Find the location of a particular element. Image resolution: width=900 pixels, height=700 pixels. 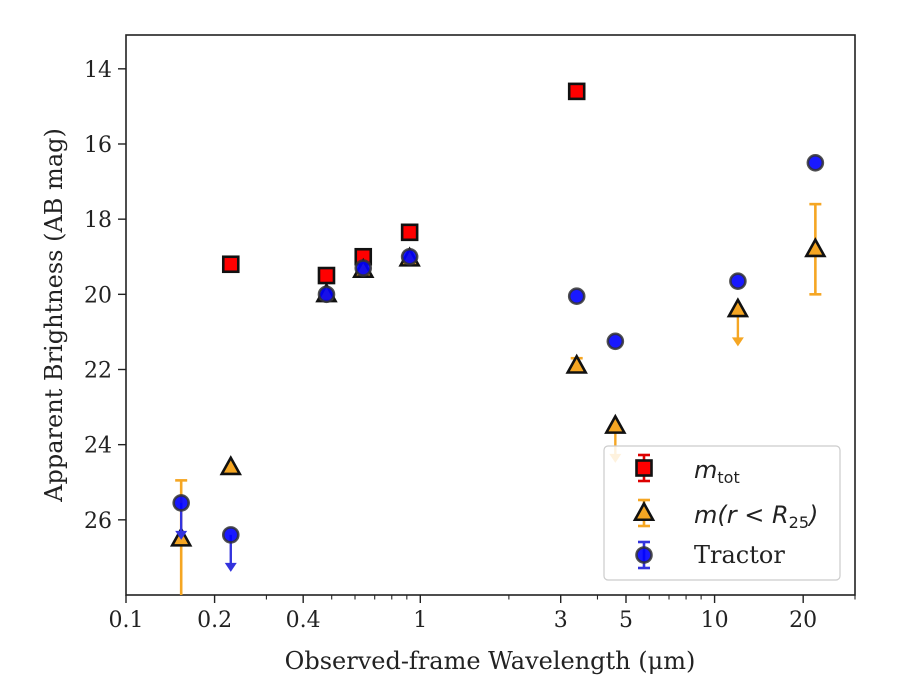

legend-handle-square is located at coordinates (644, 468).